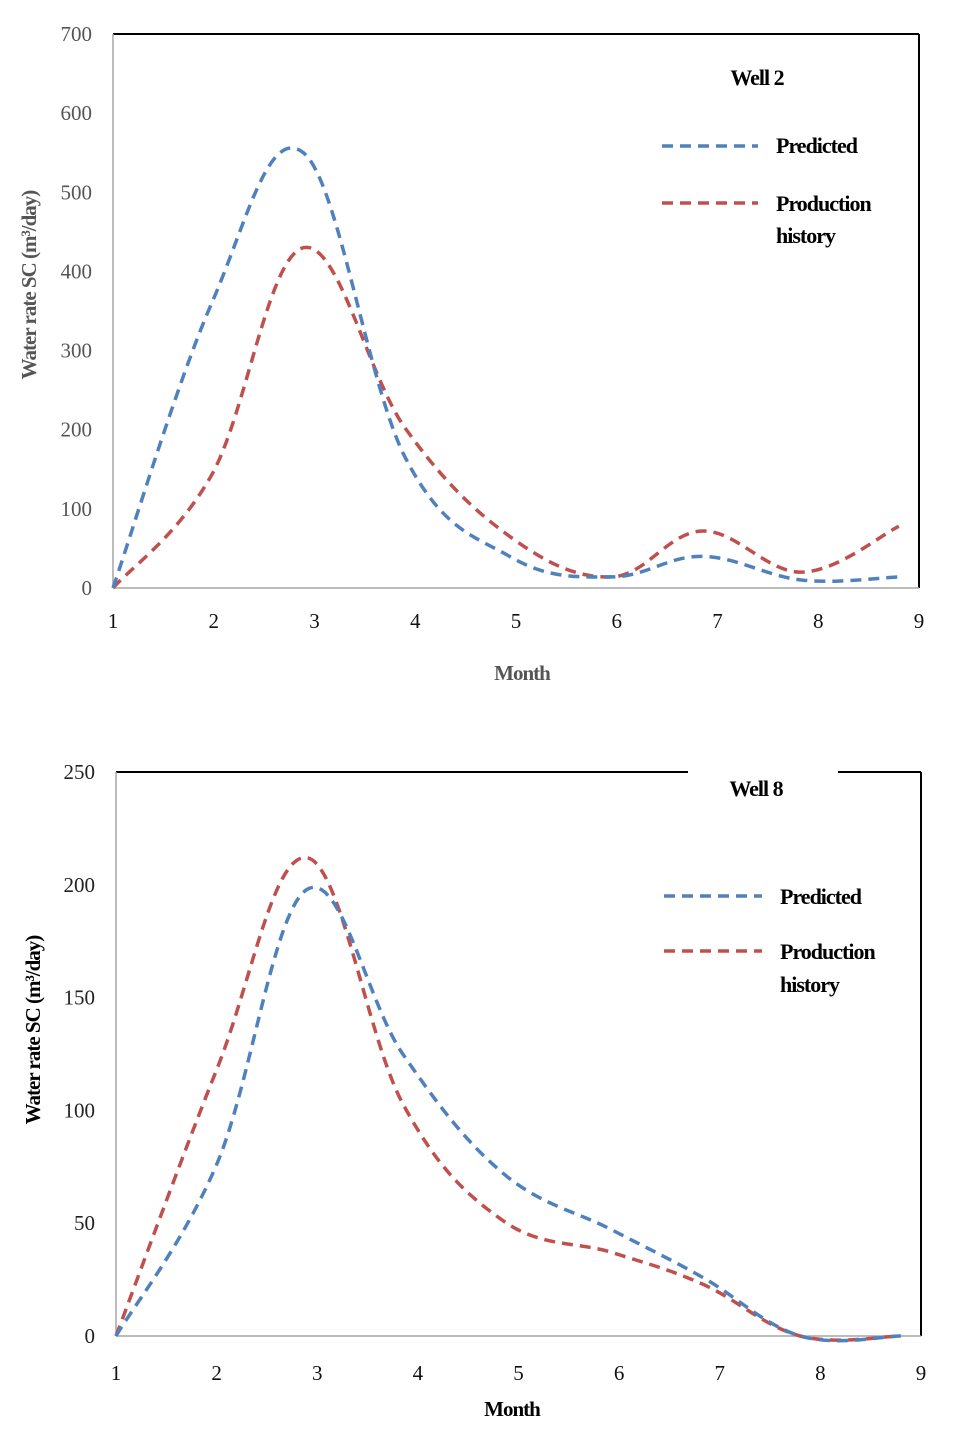 Image resolution: width=953 pixels, height=1429 pixels. I want to click on chart-title: Well 2, so click(757, 77).